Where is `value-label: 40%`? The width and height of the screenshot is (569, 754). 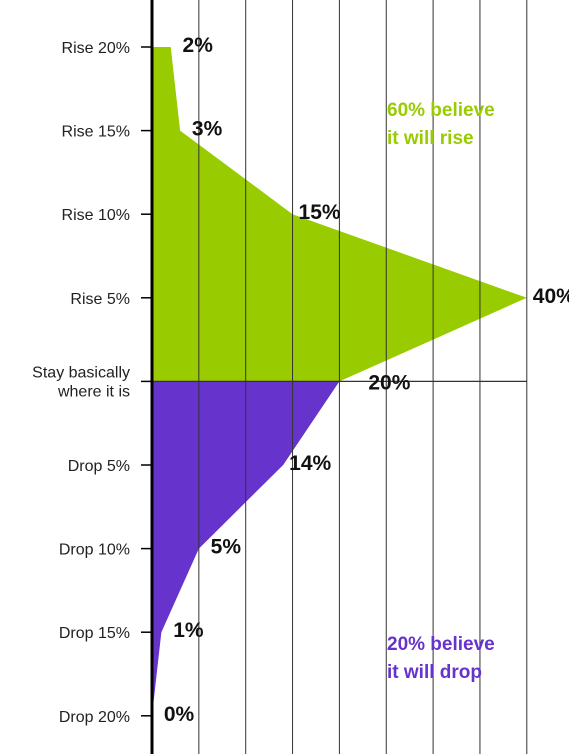 value-label: 40% is located at coordinates (551, 296).